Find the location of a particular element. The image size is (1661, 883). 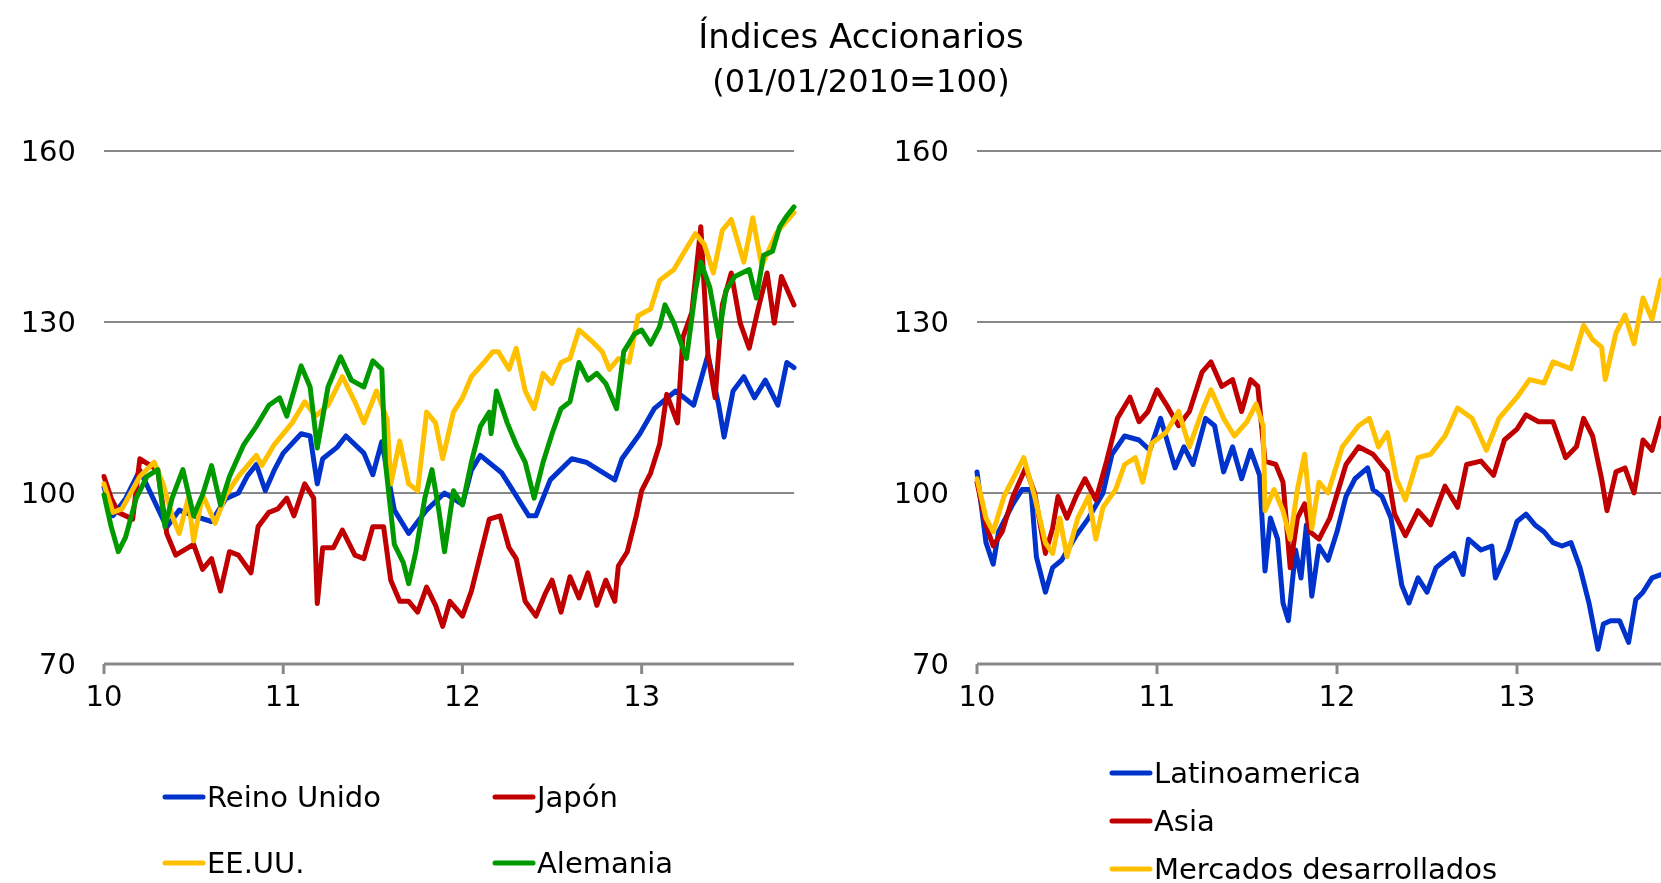

legend-label: Japón is located at coordinates (576, 797).